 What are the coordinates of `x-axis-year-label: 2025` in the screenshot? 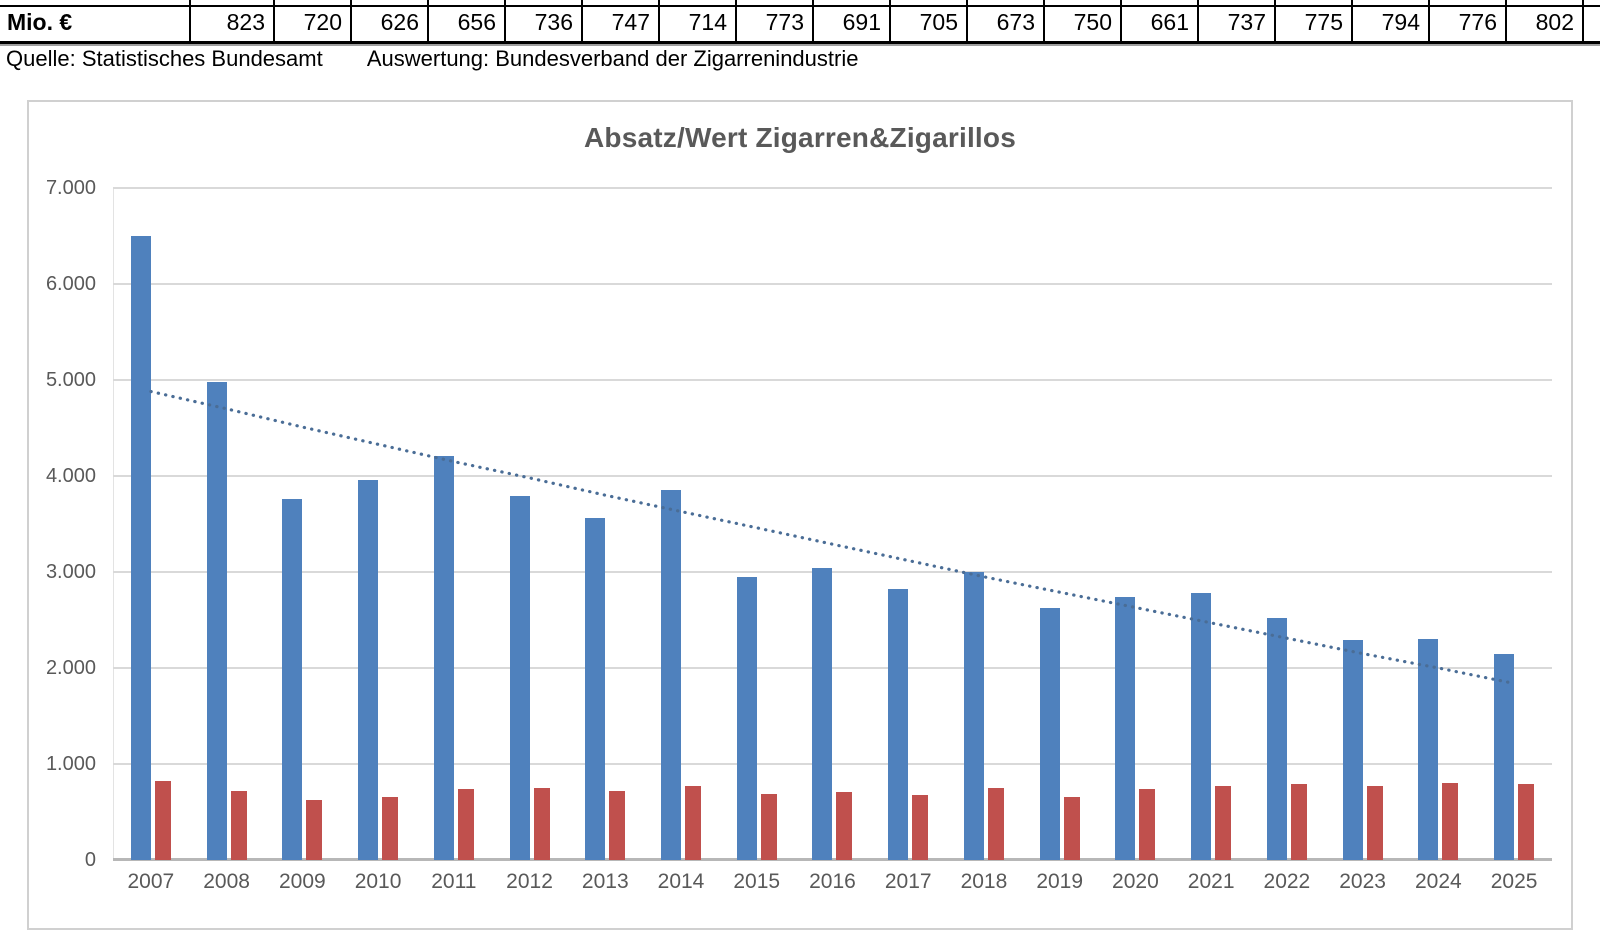 It's located at (1514, 881).